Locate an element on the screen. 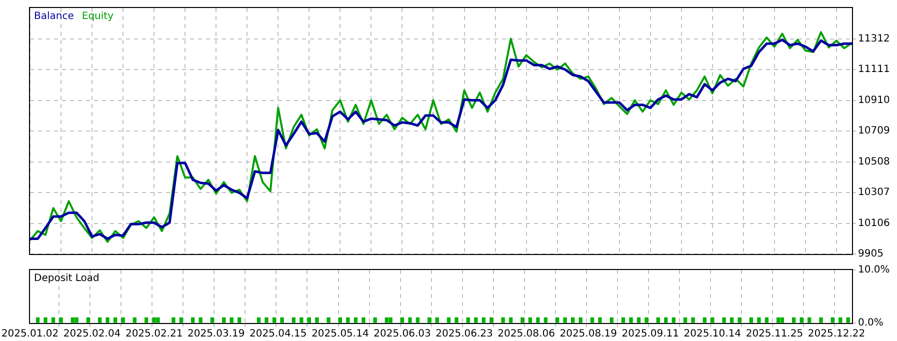  y-tick-label: 11312 is located at coordinates (874, 38).